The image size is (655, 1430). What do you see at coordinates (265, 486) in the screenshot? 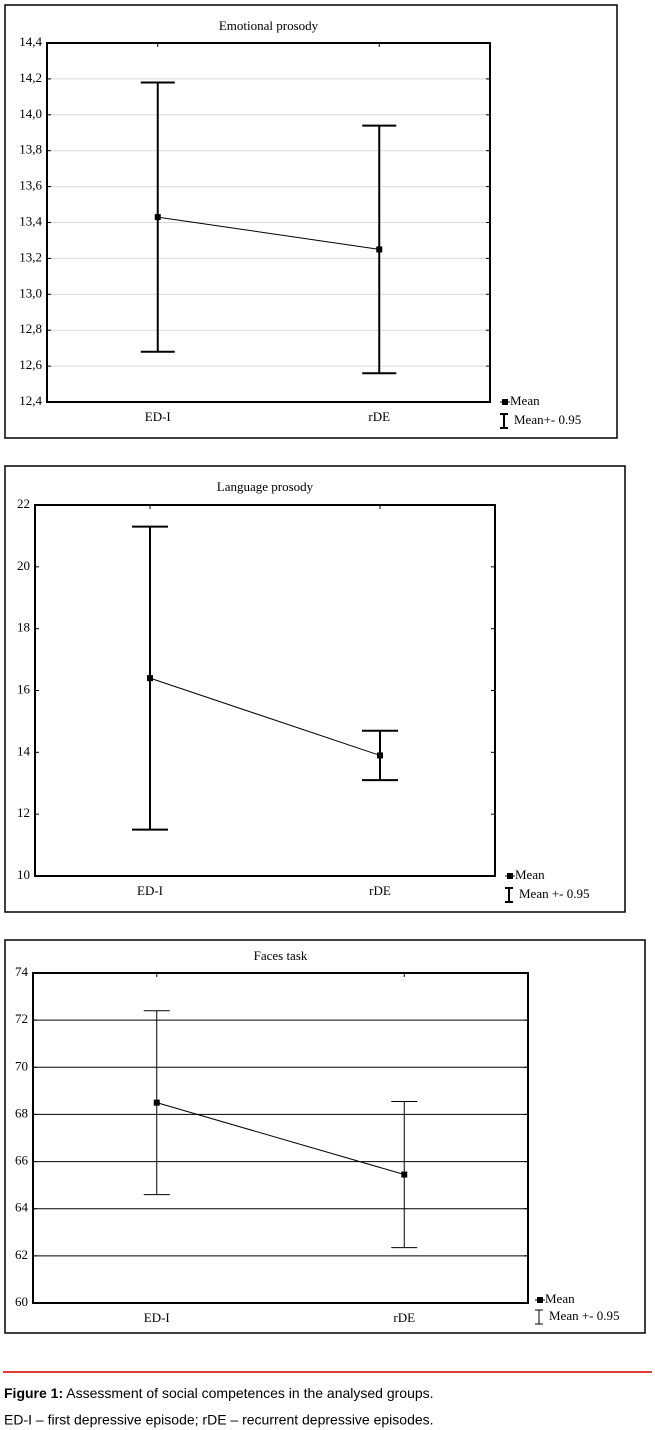
I see `chart-title: Language prosody` at bounding box center [265, 486].